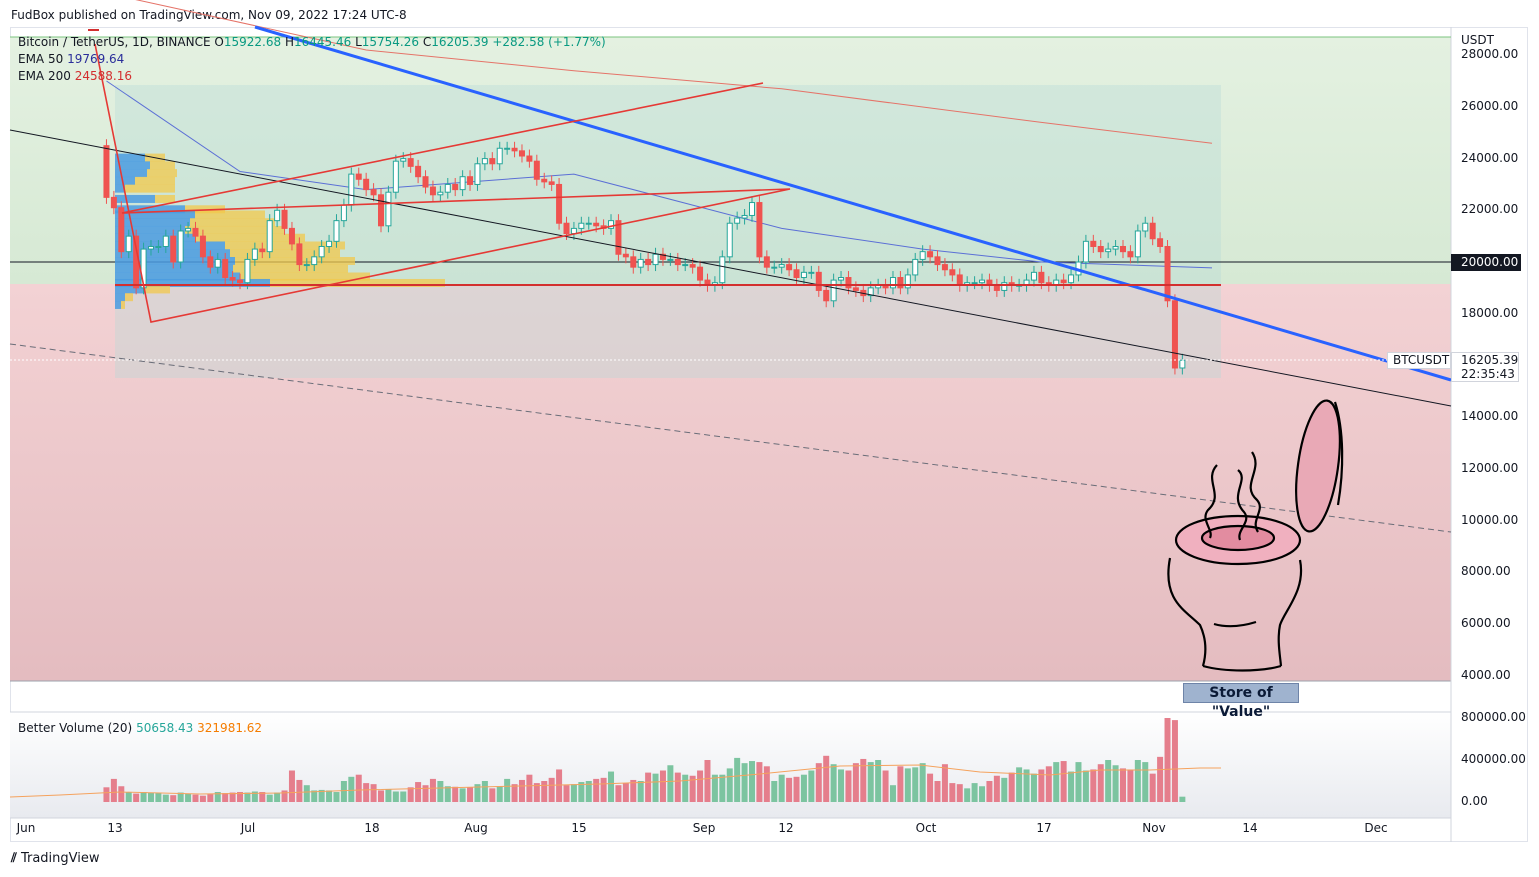 The image size is (1539, 877). Describe the element at coordinates (442, 183) in the screenshot. I see `red-channel` at that location.